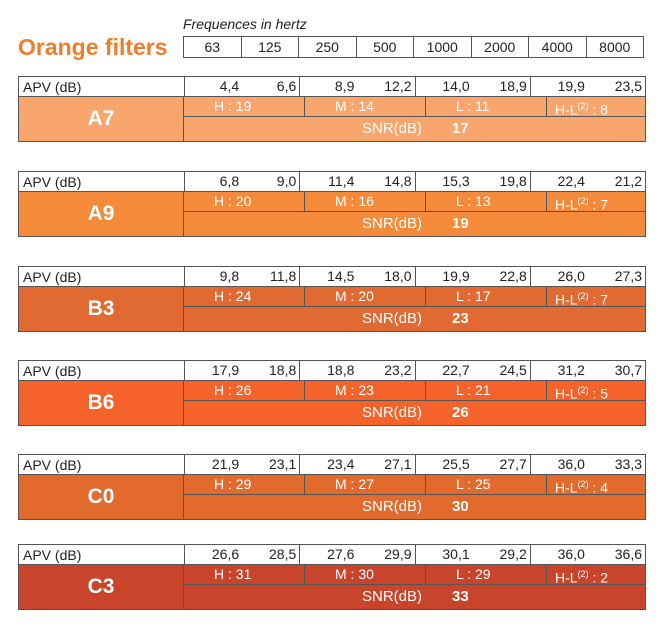 Image resolution: width=663 pixels, height=627 pixels. What do you see at coordinates (442, 47) in the screenshot?
I see `frequency-cell: 1000` at bounding box center [442, 47].